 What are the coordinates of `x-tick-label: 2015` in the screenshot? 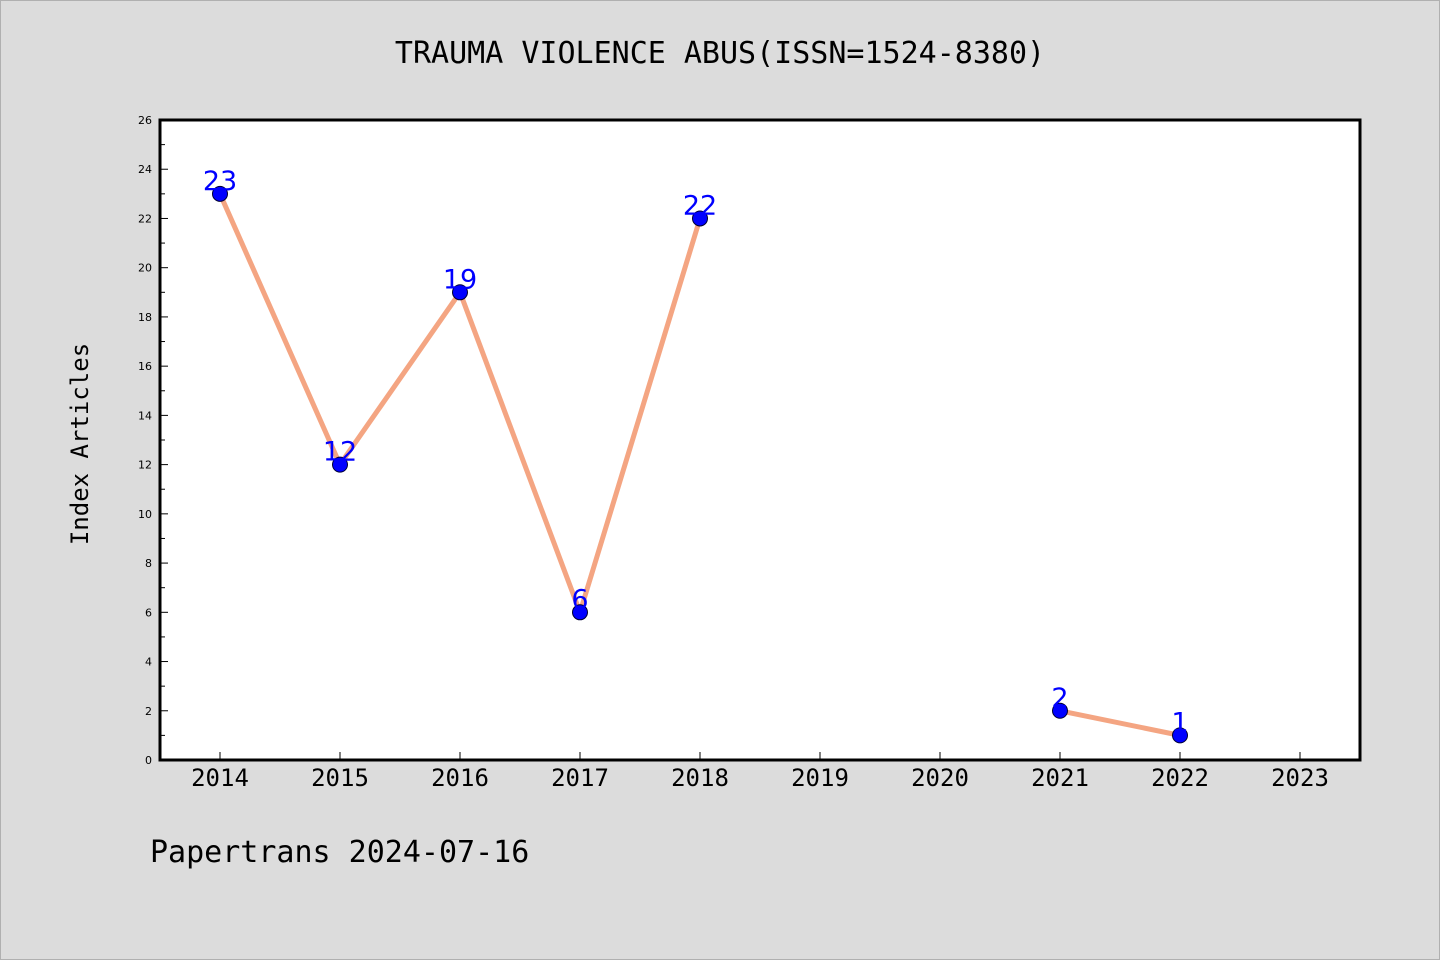 It's located at (340, 778).